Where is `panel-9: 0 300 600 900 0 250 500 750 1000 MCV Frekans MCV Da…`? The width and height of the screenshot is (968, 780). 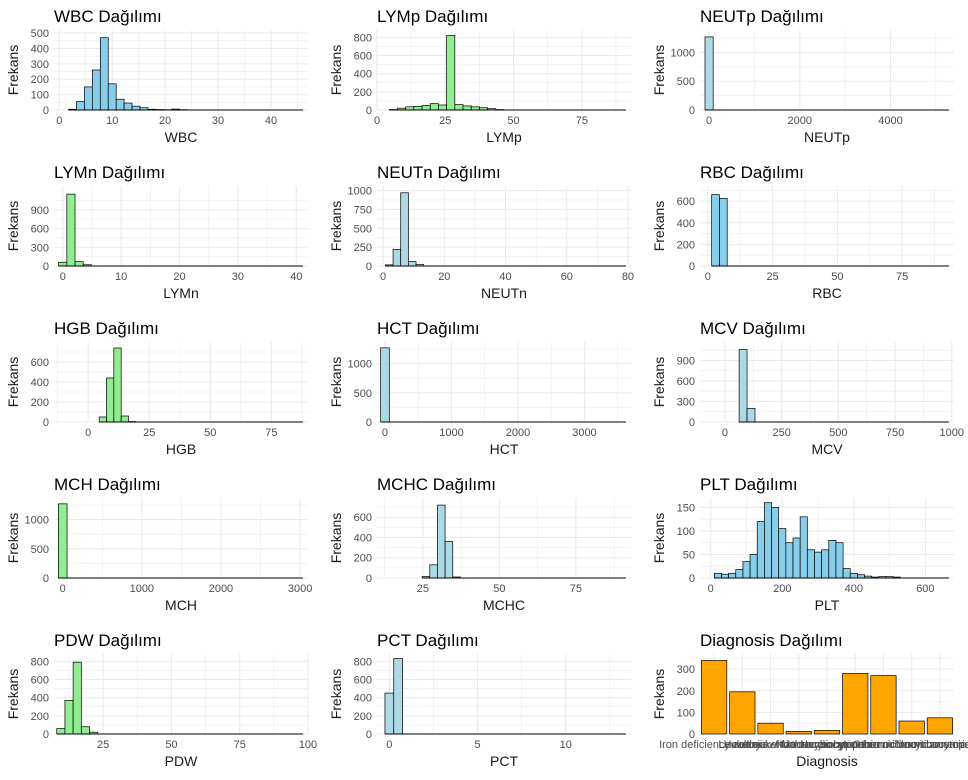 panel-9: 0 300 600 900 0 250 500 750 1000 MCV Frekans MCV Da… is located at coordinates (807, 390).